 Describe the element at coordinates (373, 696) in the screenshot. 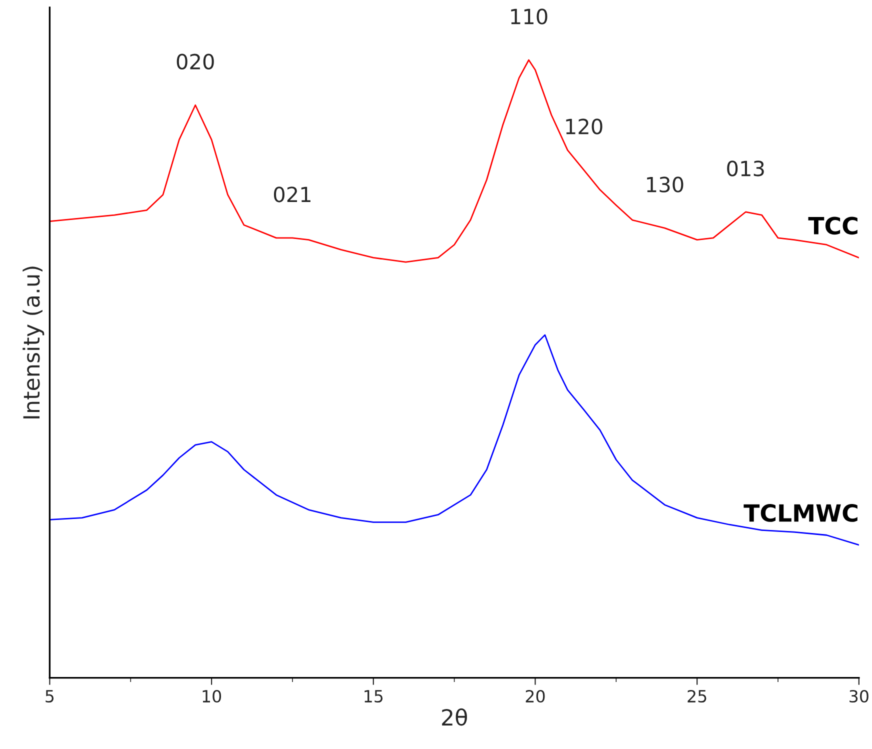

I see `x-tick-label: 15` at that location.